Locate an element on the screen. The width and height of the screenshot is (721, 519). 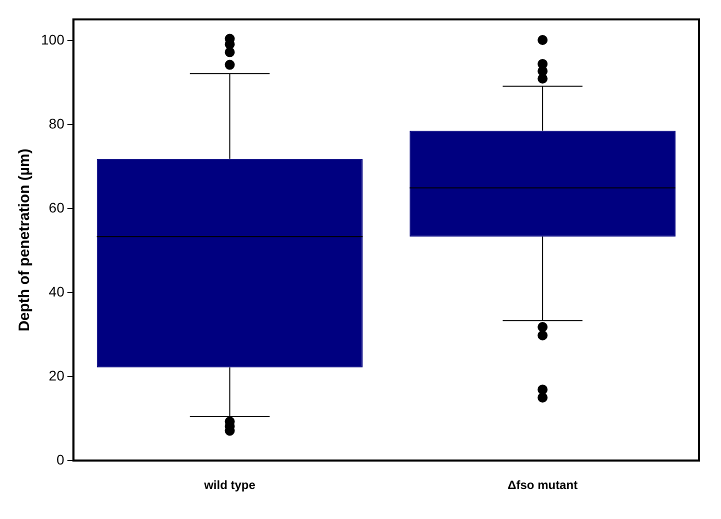
y-tick-label: 20 is located at coordinates (56, 375).